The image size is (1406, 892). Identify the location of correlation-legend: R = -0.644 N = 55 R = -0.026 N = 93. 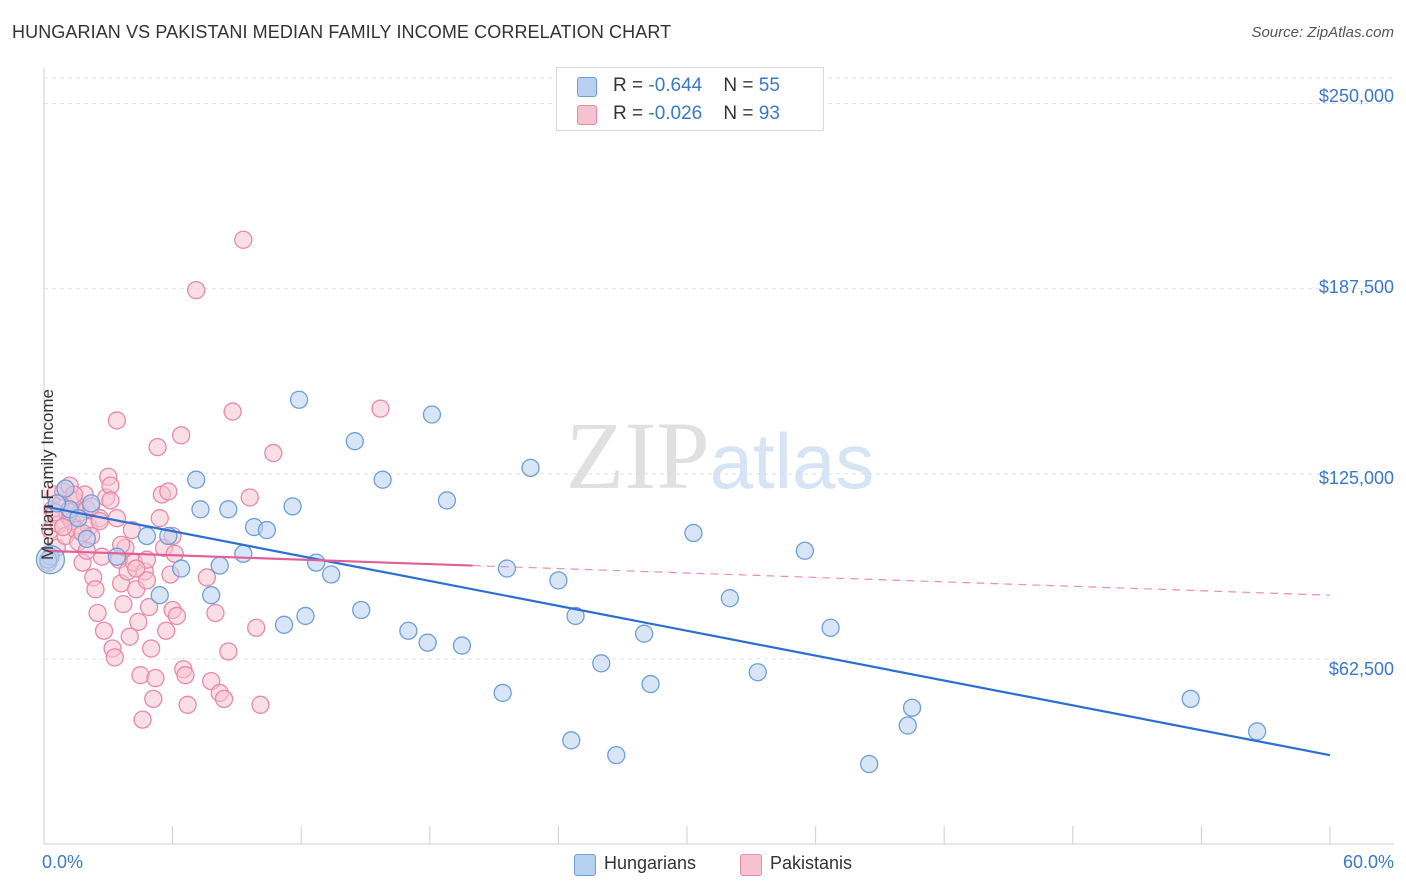
(690, 99).